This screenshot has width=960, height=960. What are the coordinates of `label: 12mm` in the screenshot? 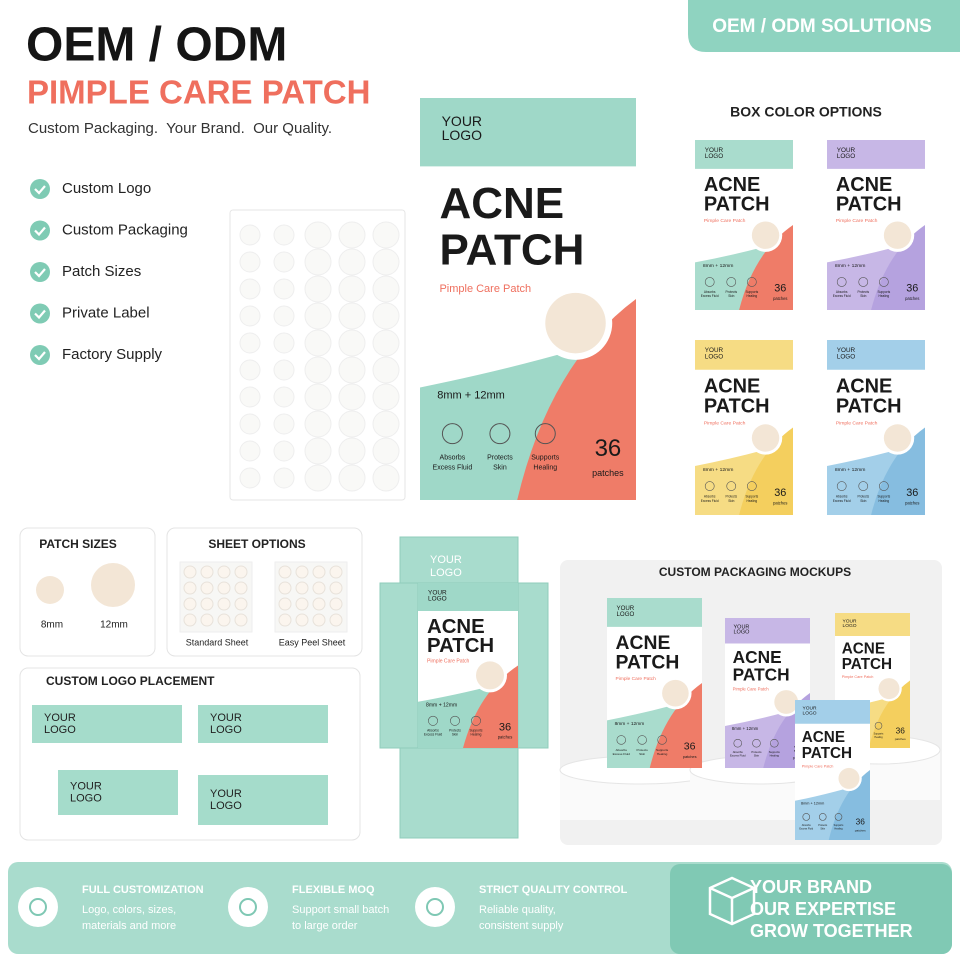 It's located at (114, 625).